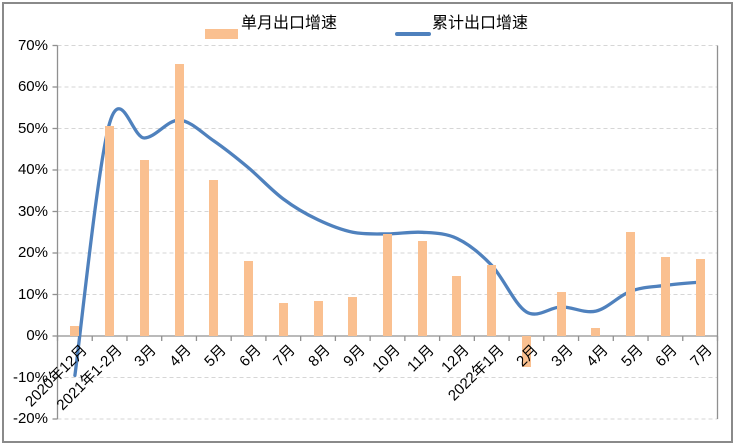 The image size is (737, 447). I want to click on y-axis-label: 0%, so click(37, 335).